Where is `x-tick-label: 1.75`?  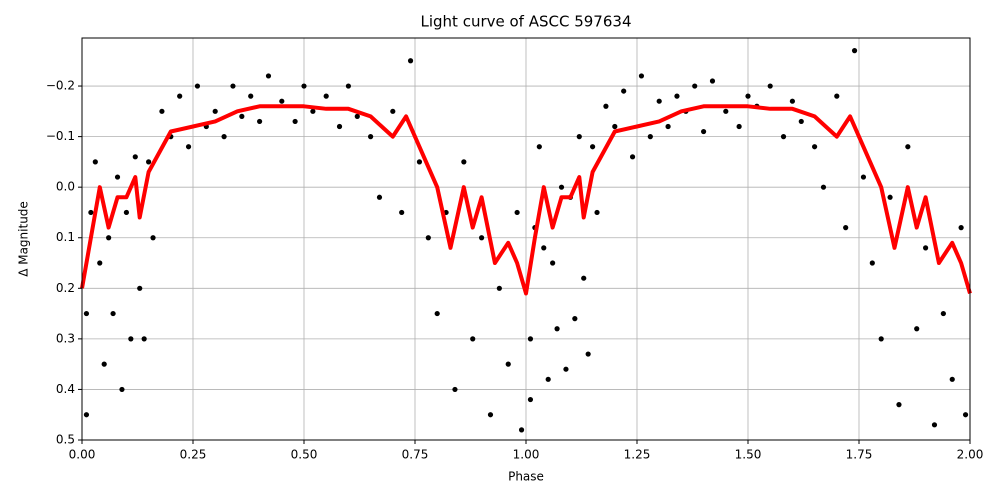
x-tick-label: 1.75 is located at coordinates (859, 455).